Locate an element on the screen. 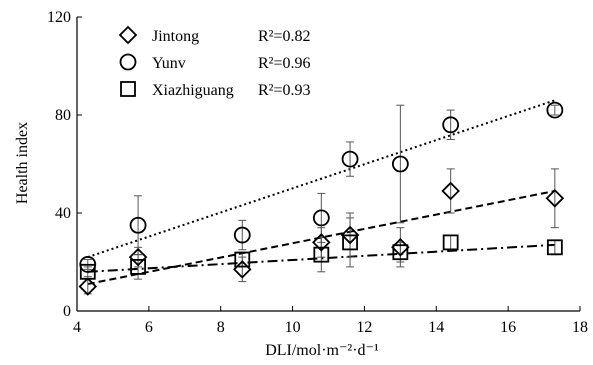 The width and height of the screenshot is (593, 365). y-tick-label: 120 is located at coordinates (59, 17).